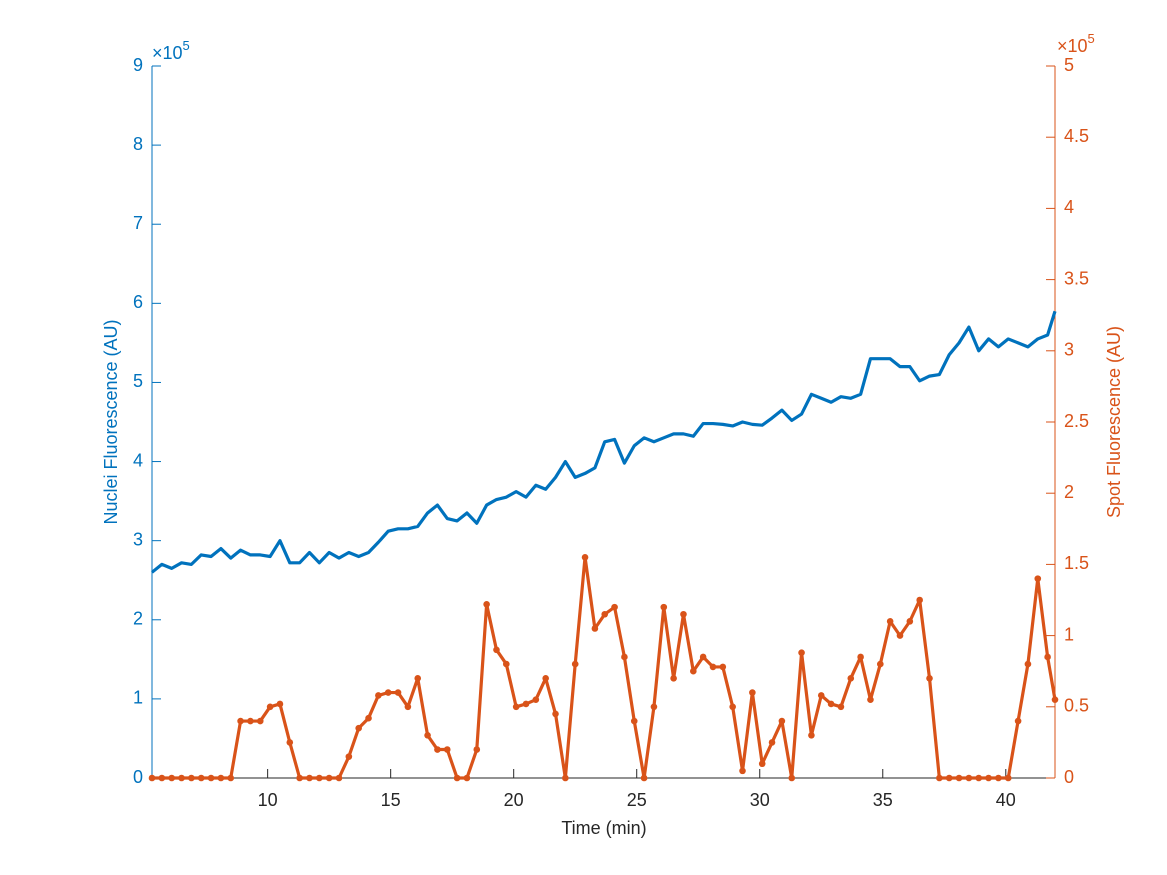  I want to click on x-tick-label: 30, so click(760, 800).